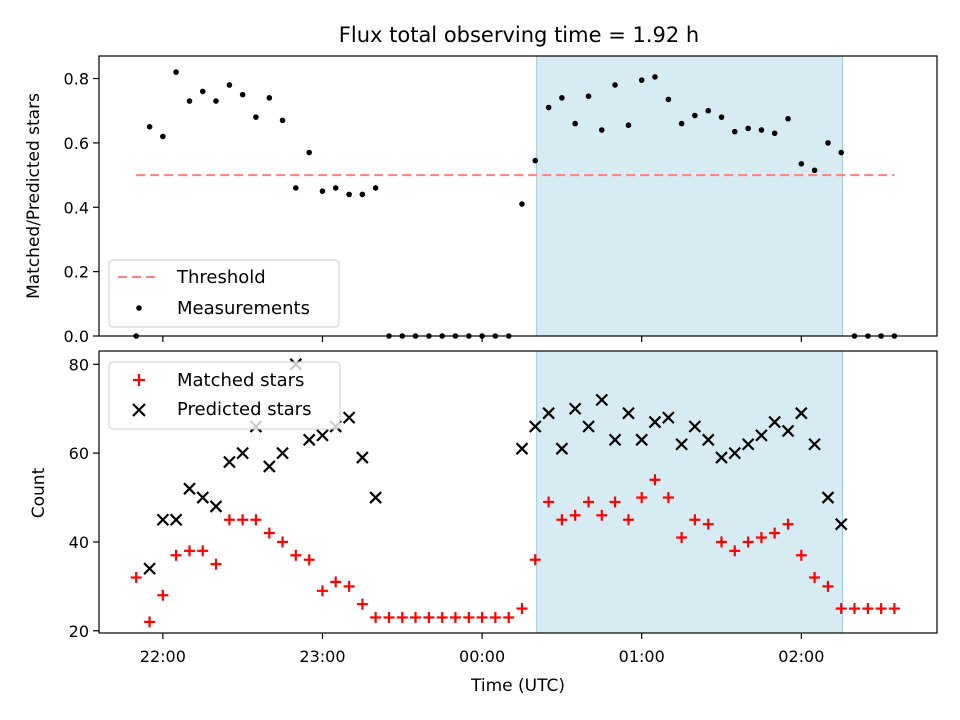 The width and height of the screenshot is (960, 720). I want to click on y-tick-label: 0.4, so click(76, 207).